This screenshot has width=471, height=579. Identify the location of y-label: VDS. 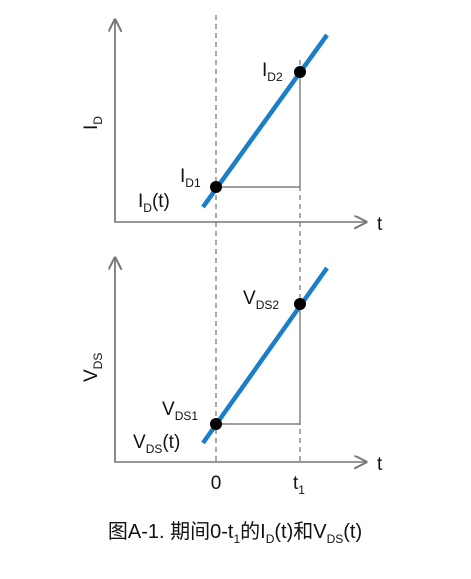
(93, 367).